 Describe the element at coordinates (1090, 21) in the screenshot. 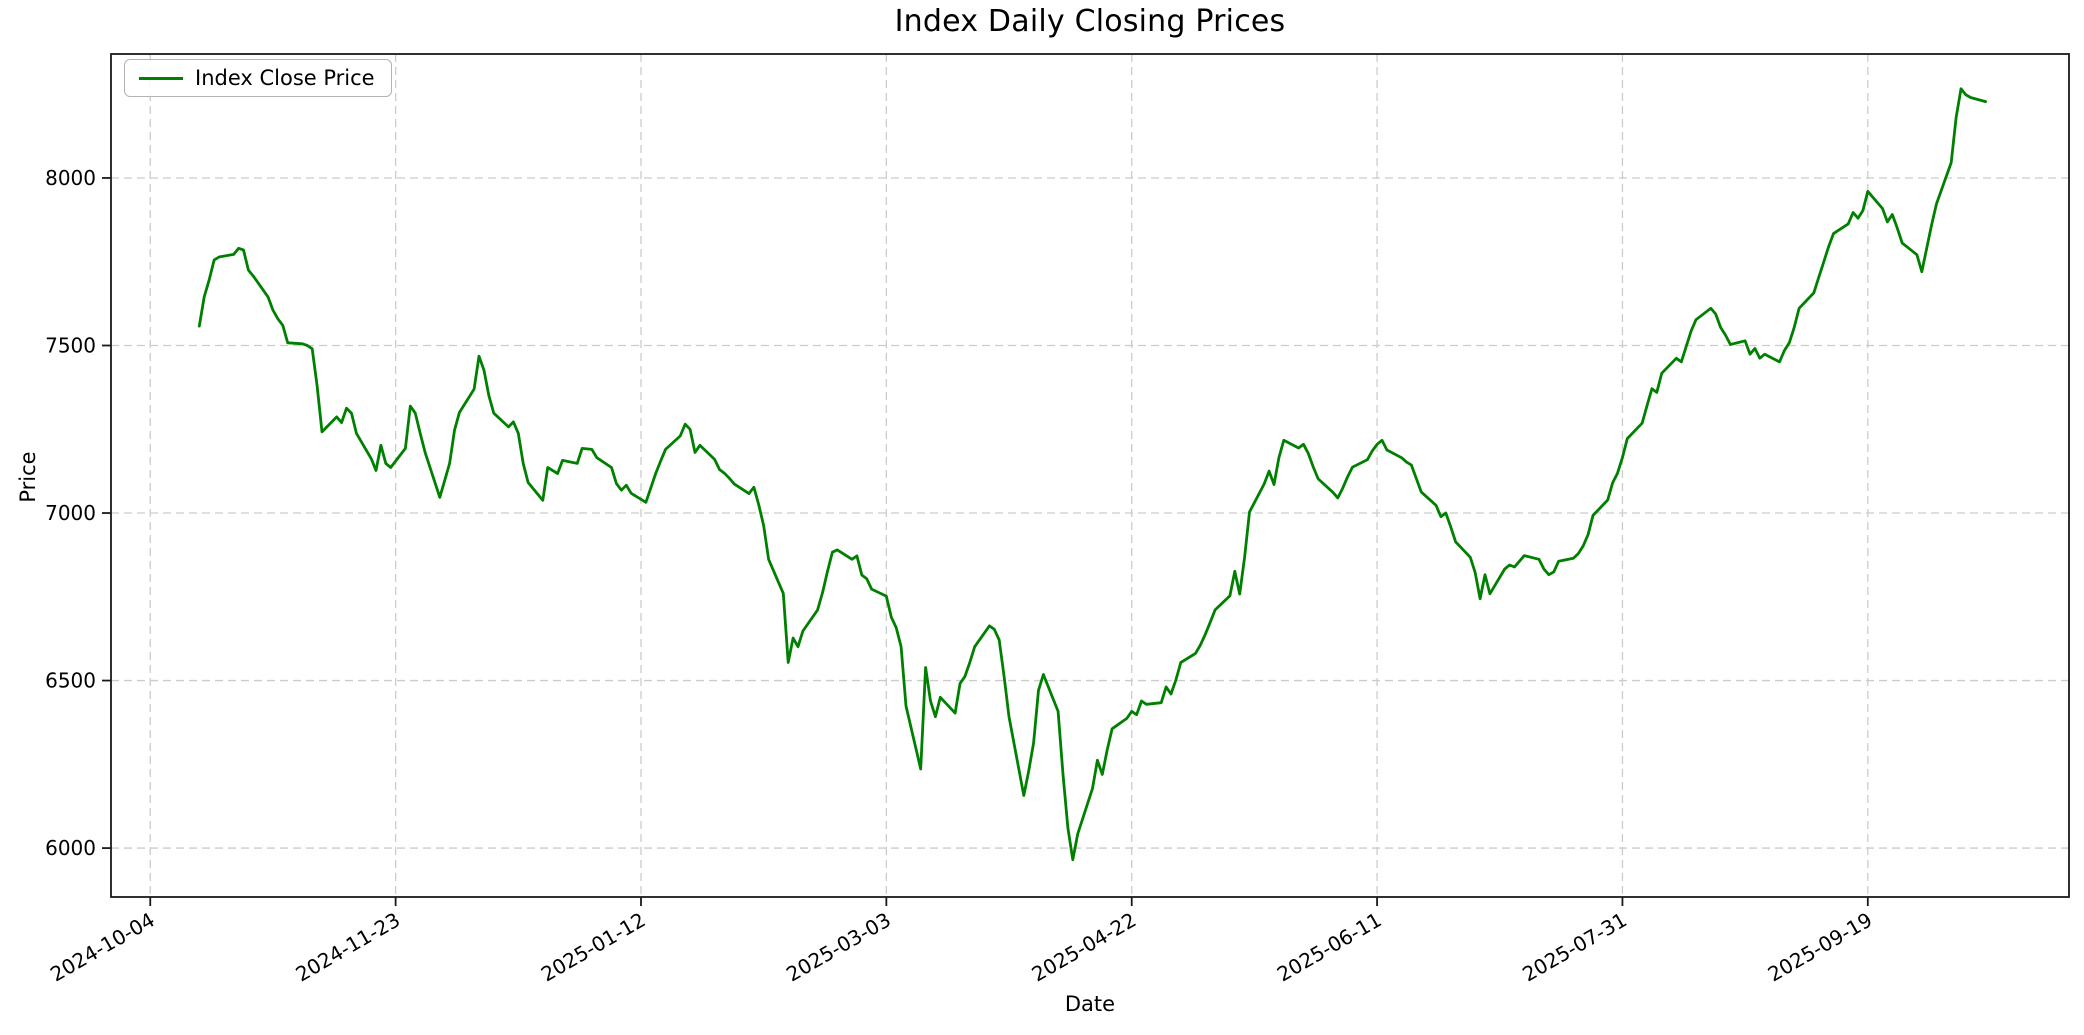

I see `chart-title: Index Daily Closing Prices` at that location.